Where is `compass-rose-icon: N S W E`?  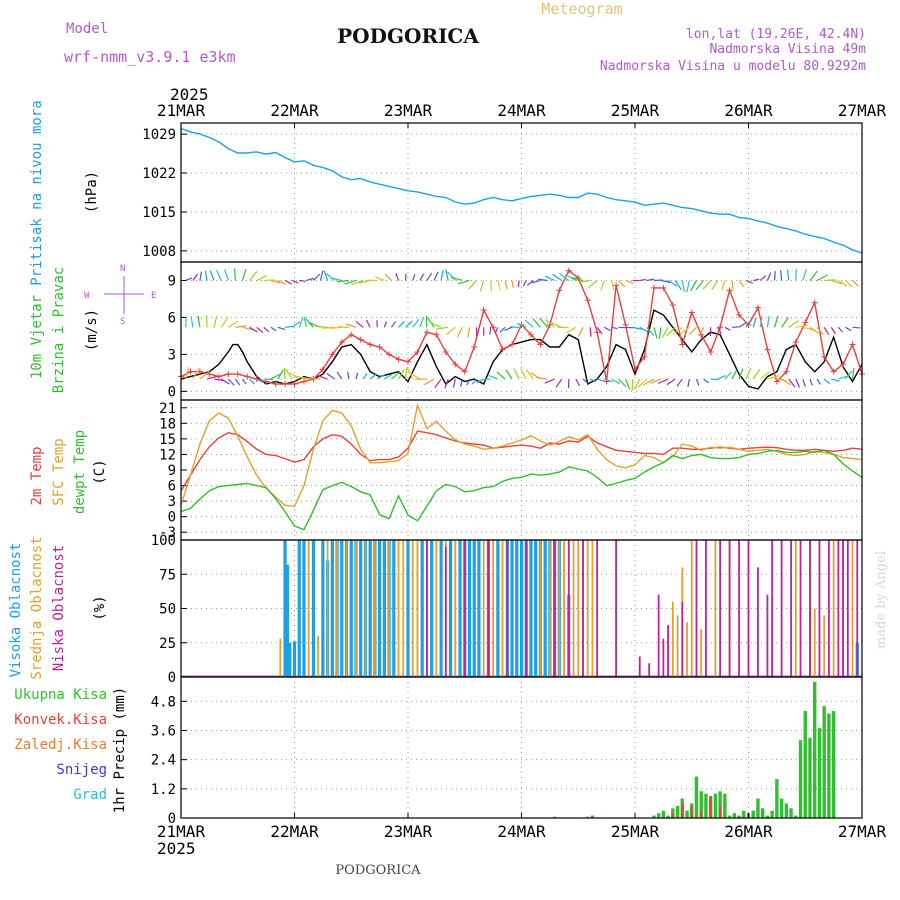
compass-rose-icon: N S W E is located at coordinates (120, 295).